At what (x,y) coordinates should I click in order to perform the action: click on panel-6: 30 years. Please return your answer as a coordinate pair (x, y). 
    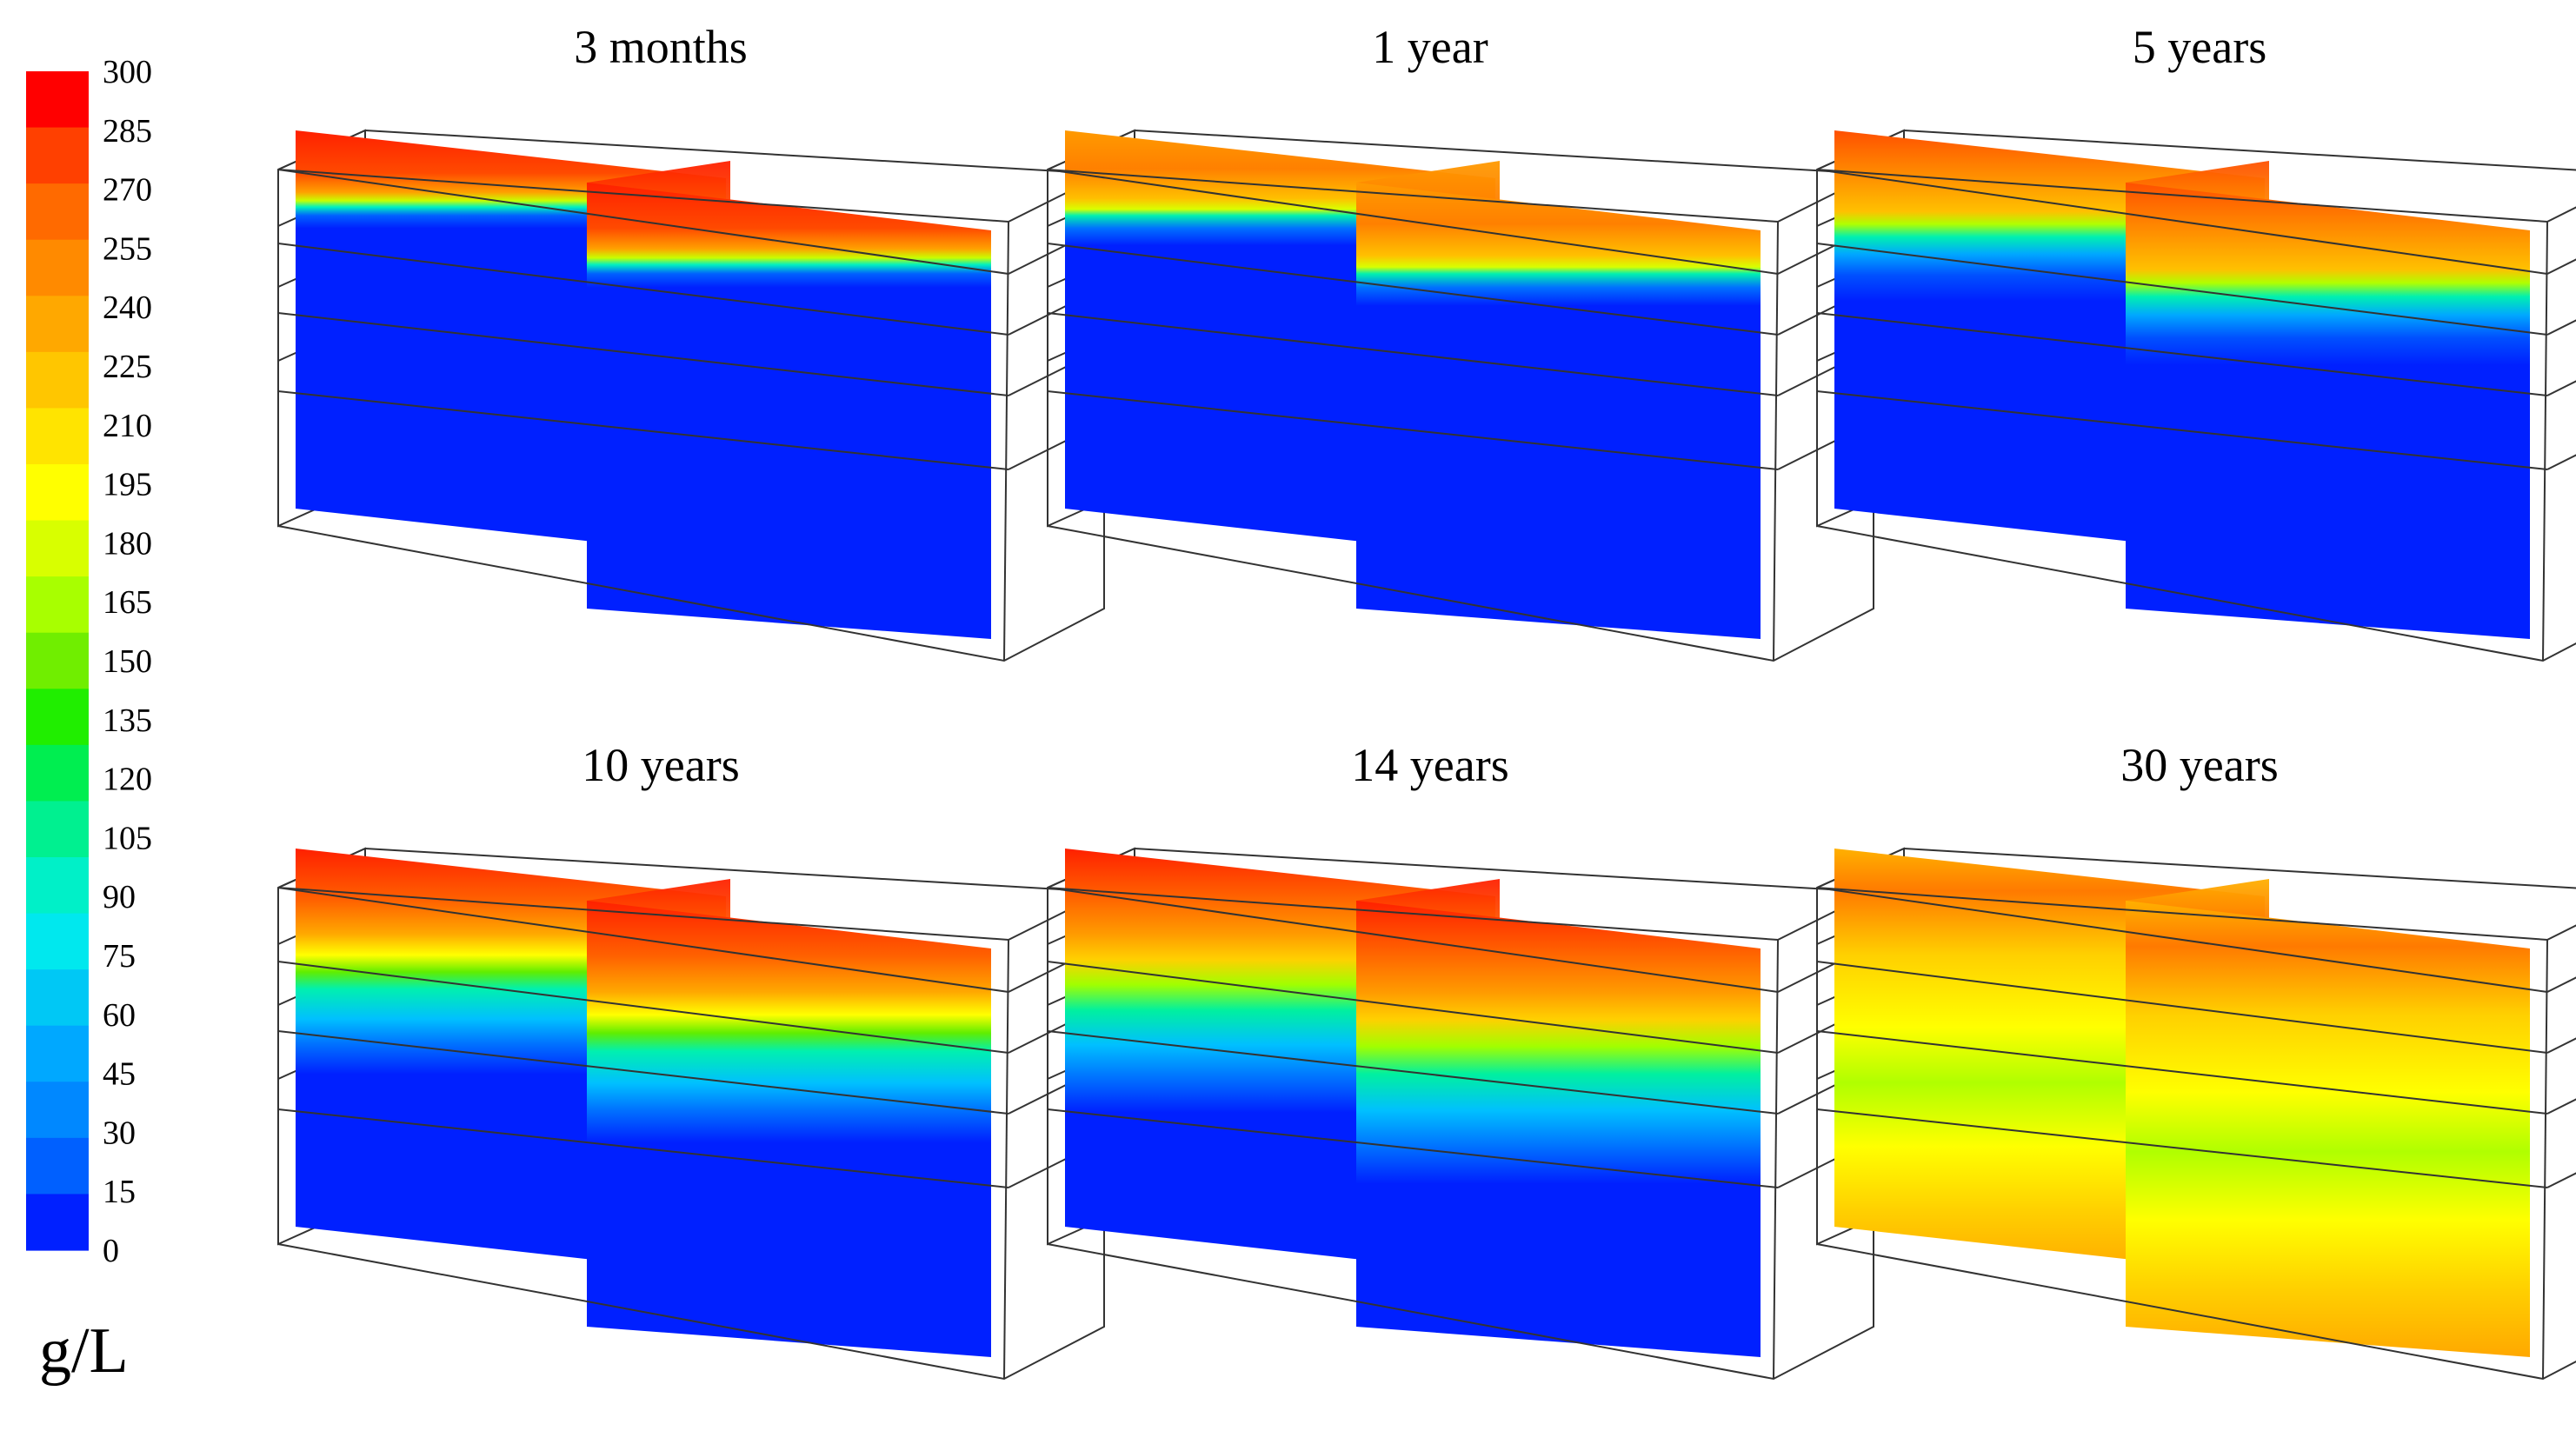
    Looking at the image, I should click on (2196, 1060).